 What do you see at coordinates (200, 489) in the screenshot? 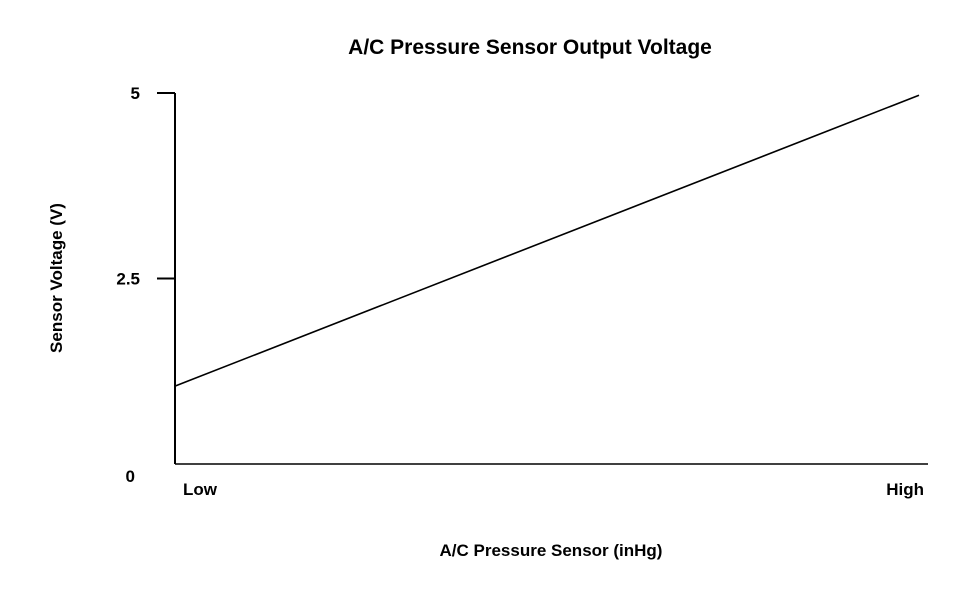
I see `x-tick-label-low: Low` at bounding box center [200, 489].